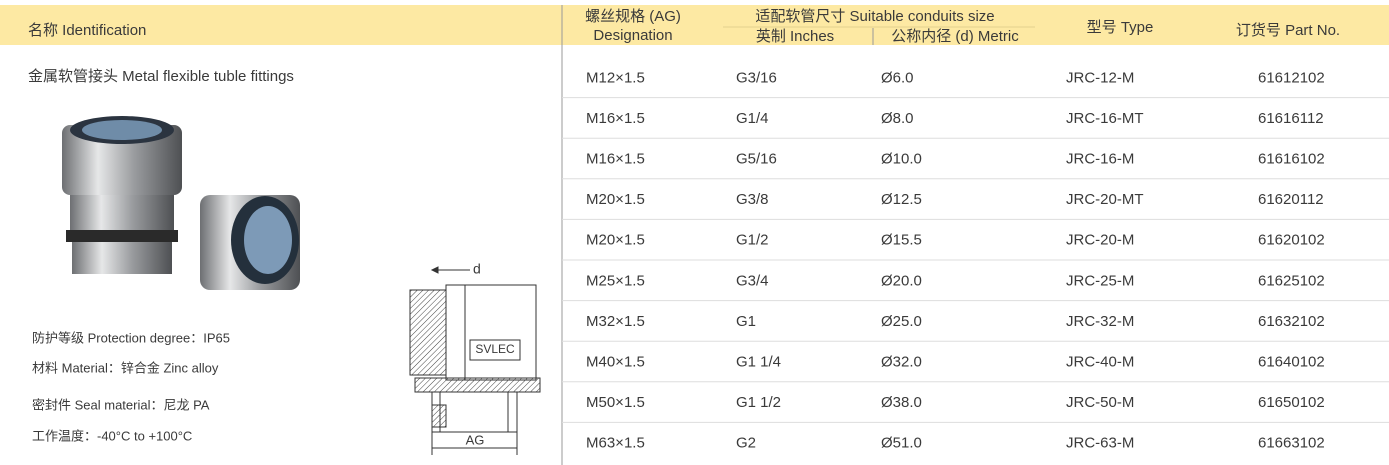 The width and height of the screenshot is (1389, 465). What do you see at coordinates (746, 443) in the screenshot?
I see `inches-cell: G2` at bounding box center [746, 443].